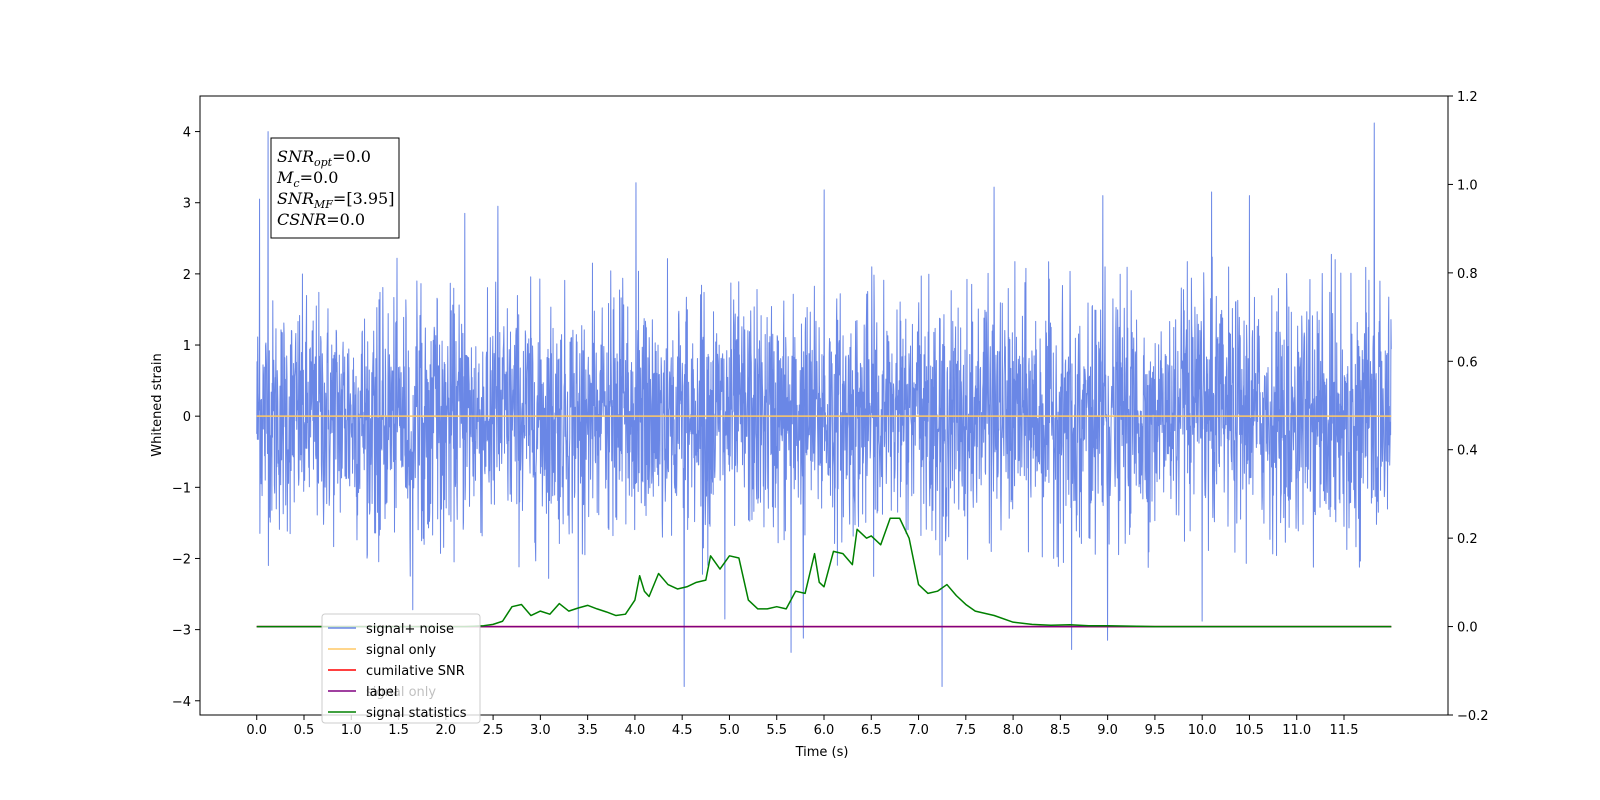  Describe the element at coordinates (1467, 539) in the screenshot. I see `y-tick-label-right: 0.2` at that location.